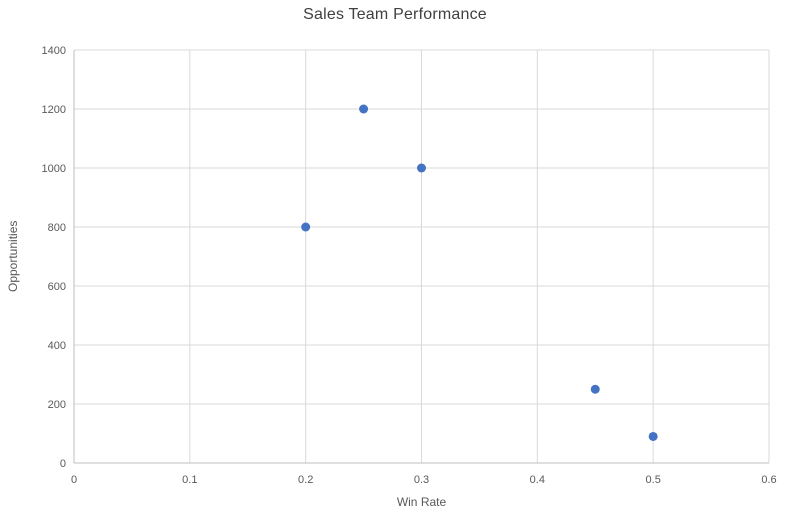 This screenshot has width=790, height=528. Describe the element at coordinates (57, 346) in the screenshot. I see `y-tick-label: 400` at that location.